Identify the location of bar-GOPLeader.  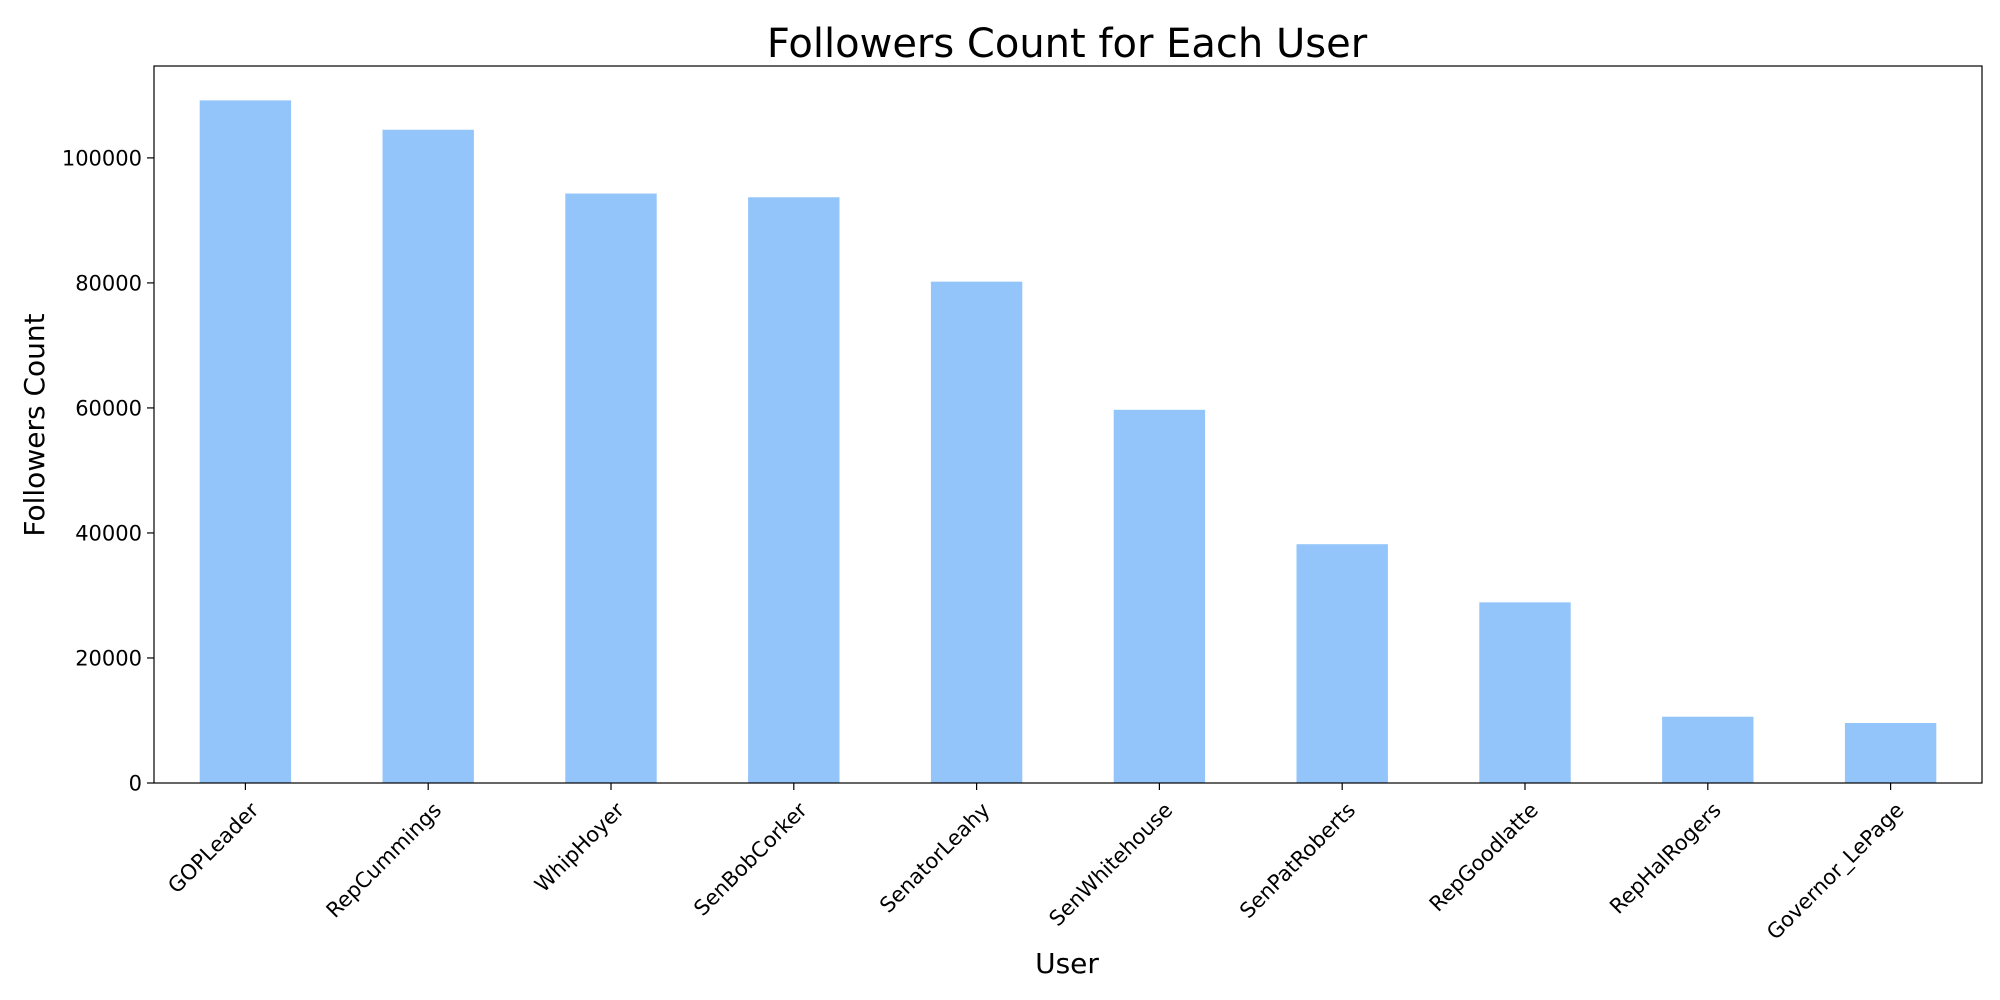
(245, 442).